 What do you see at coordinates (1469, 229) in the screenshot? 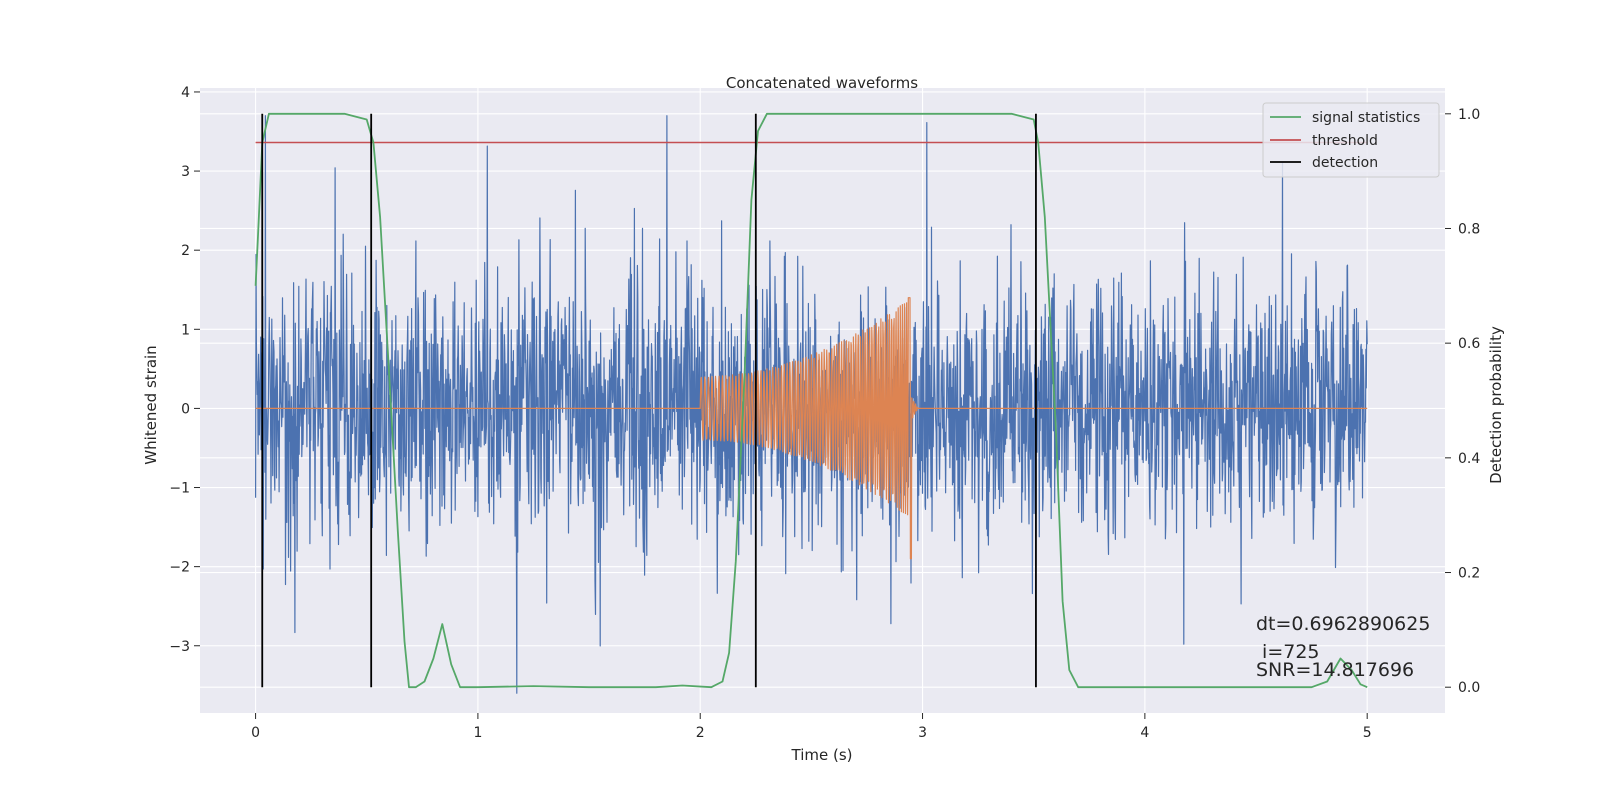
I see `y2-tick-label: 0.8` at bounding box center [1469, 229].